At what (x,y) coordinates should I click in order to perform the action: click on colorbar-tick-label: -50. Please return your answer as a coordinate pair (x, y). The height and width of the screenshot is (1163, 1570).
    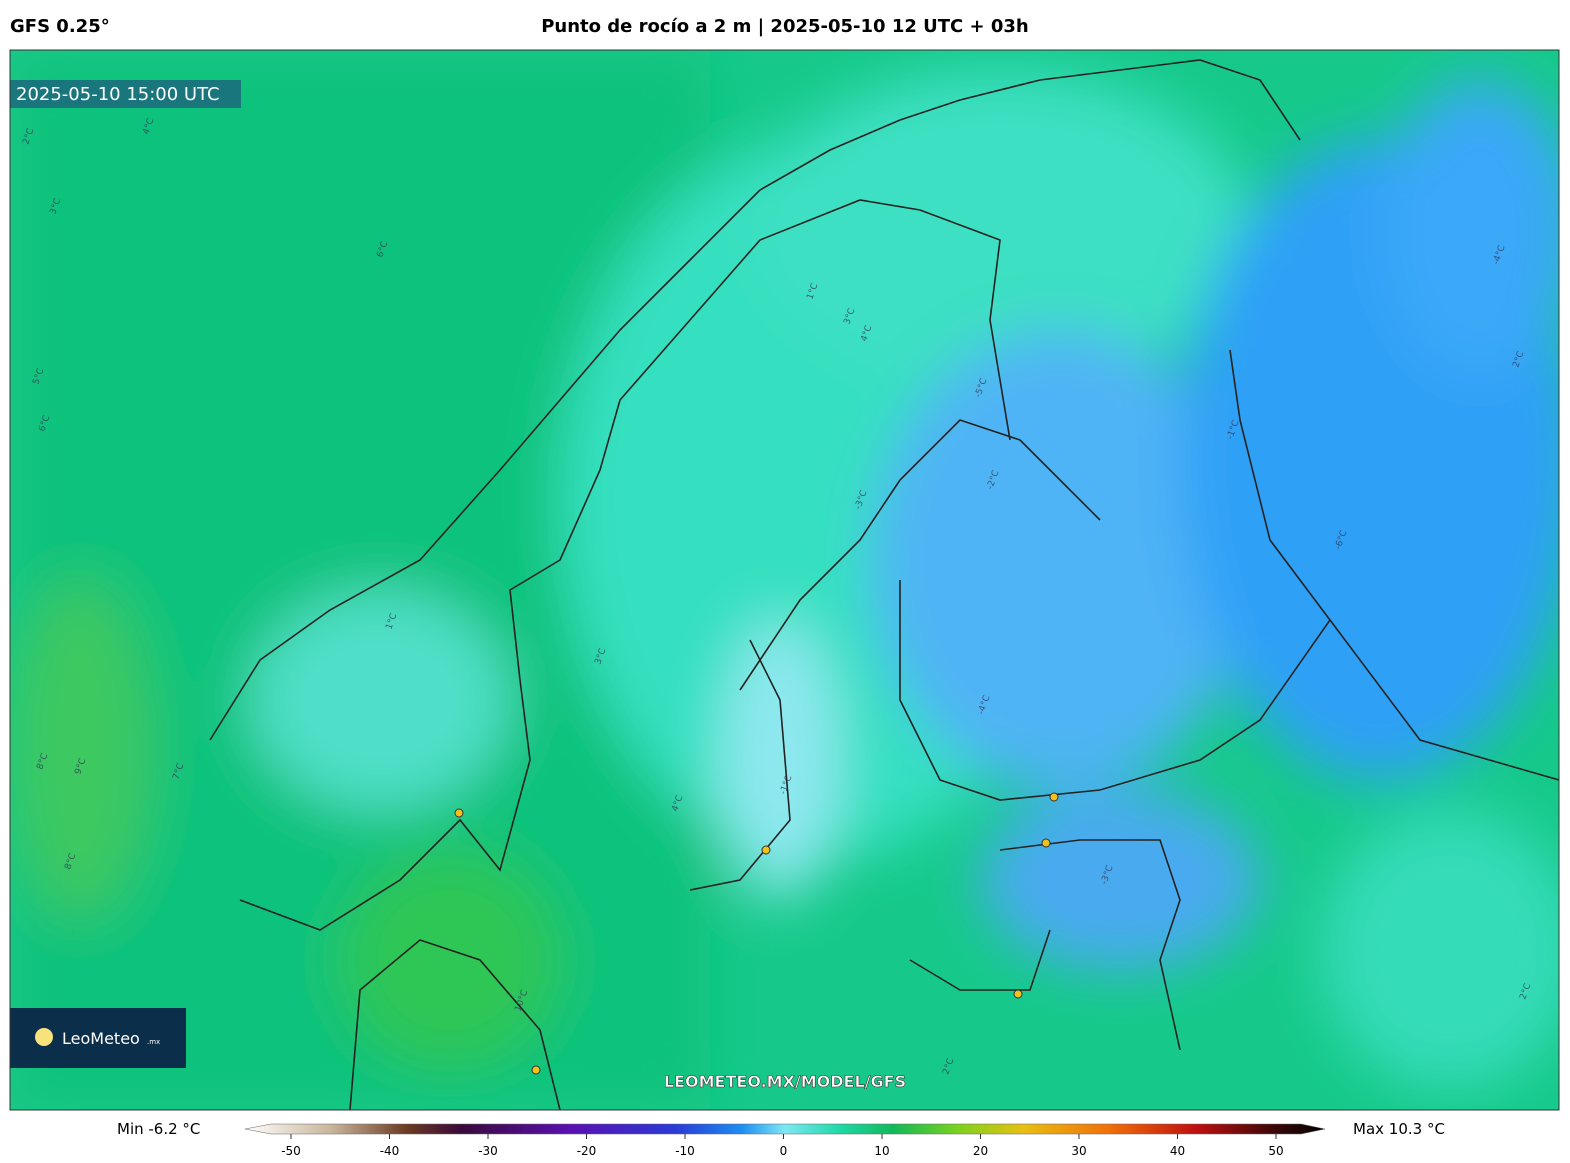
    Looking at the image, I should click on (291, 1151).